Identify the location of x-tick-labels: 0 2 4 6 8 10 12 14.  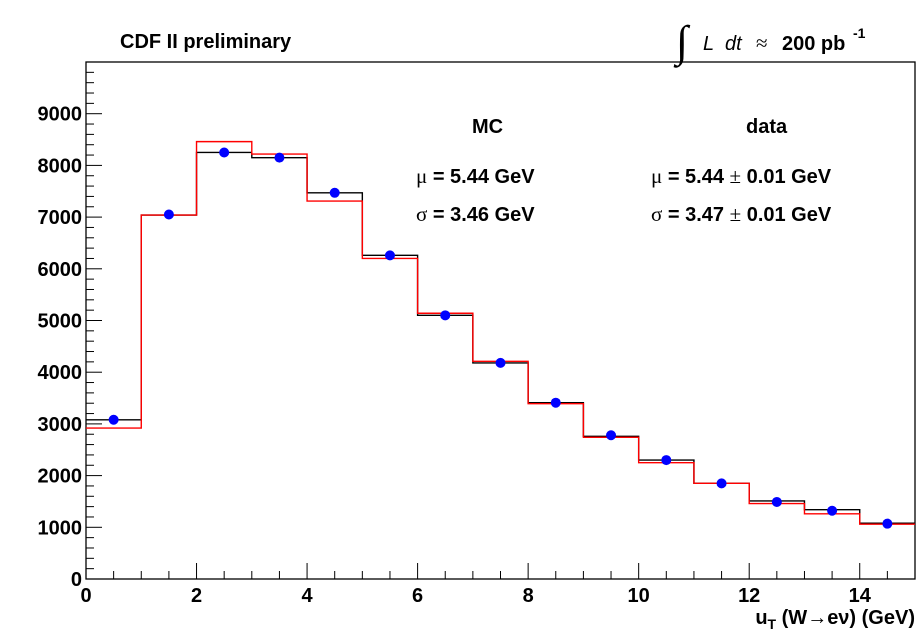
(475, 596).